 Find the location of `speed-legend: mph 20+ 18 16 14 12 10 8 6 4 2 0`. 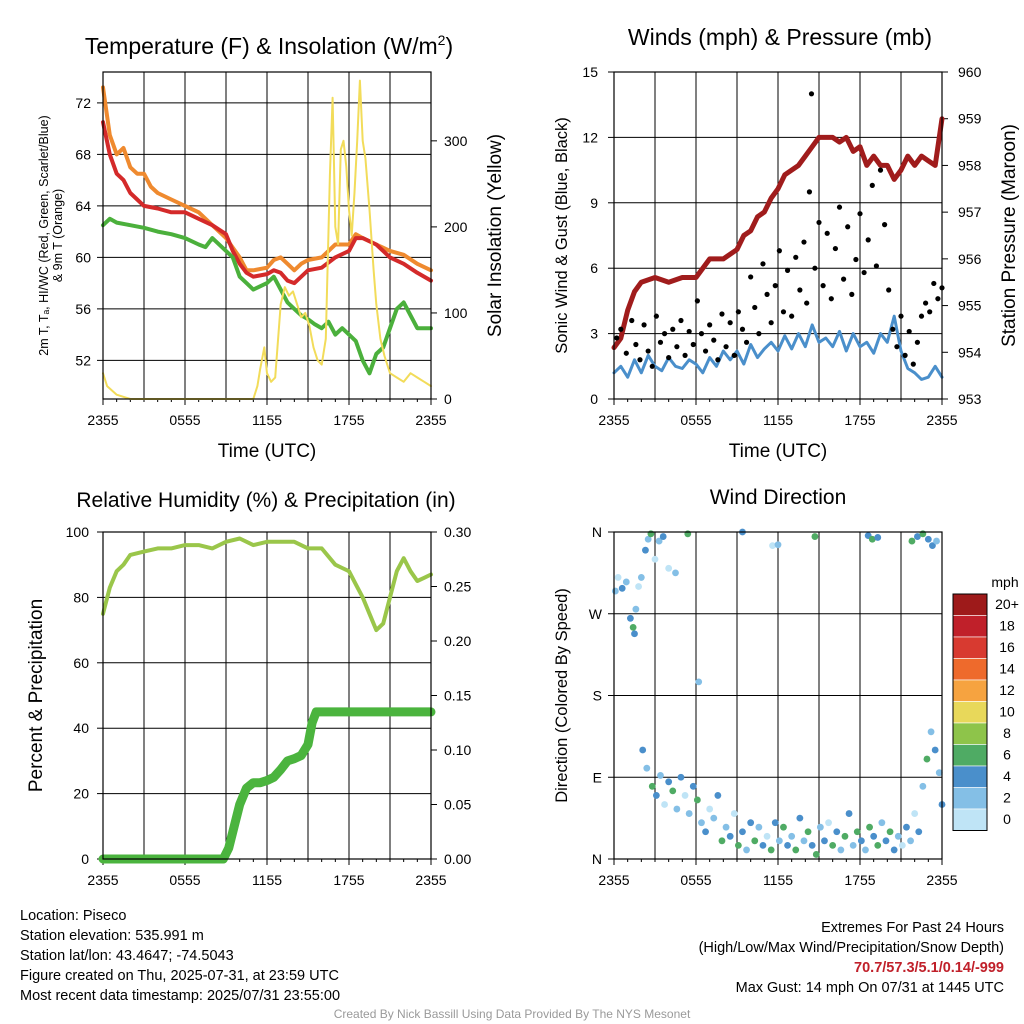

speed-legend: mph 20+ 18 16 14 12 10 8 6 4 2 0 is located at coordinates (985, 702).